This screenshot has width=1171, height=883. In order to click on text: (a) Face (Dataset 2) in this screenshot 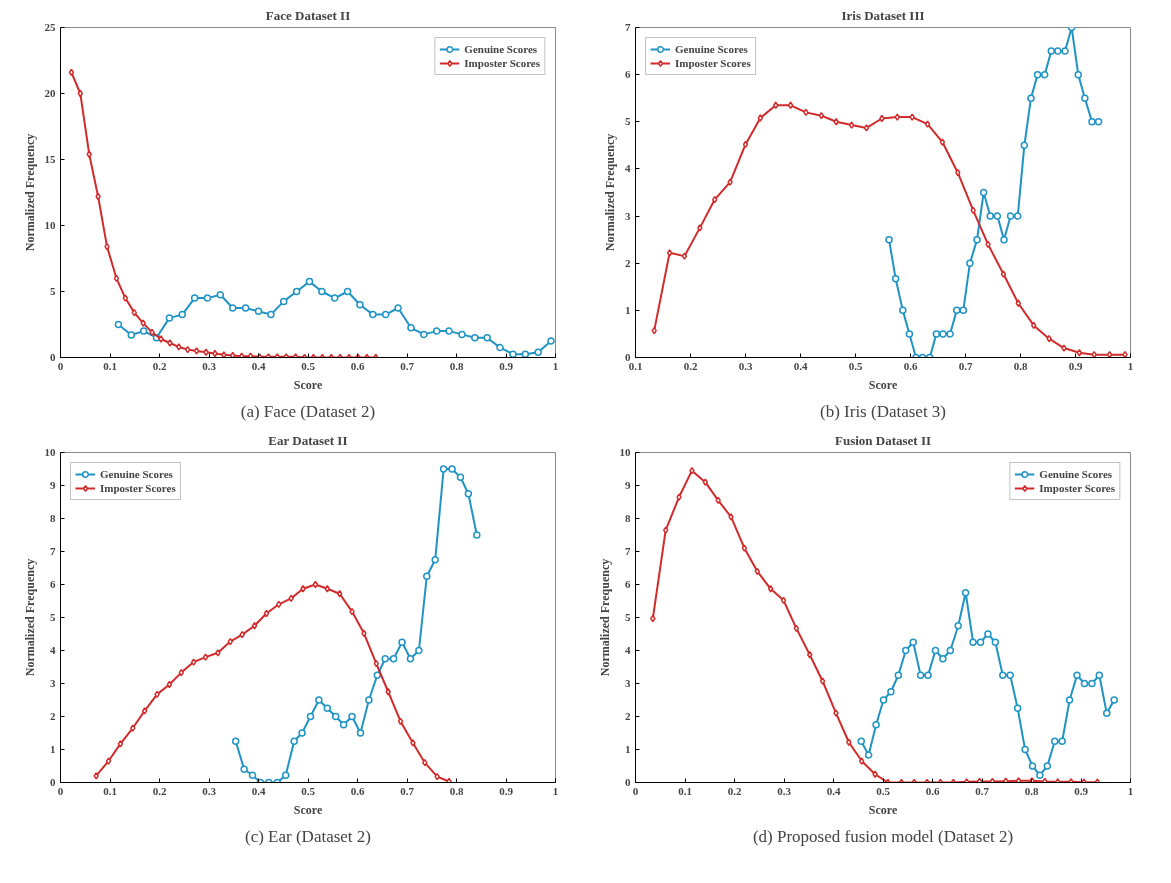, I will do `click(308, 411)`.